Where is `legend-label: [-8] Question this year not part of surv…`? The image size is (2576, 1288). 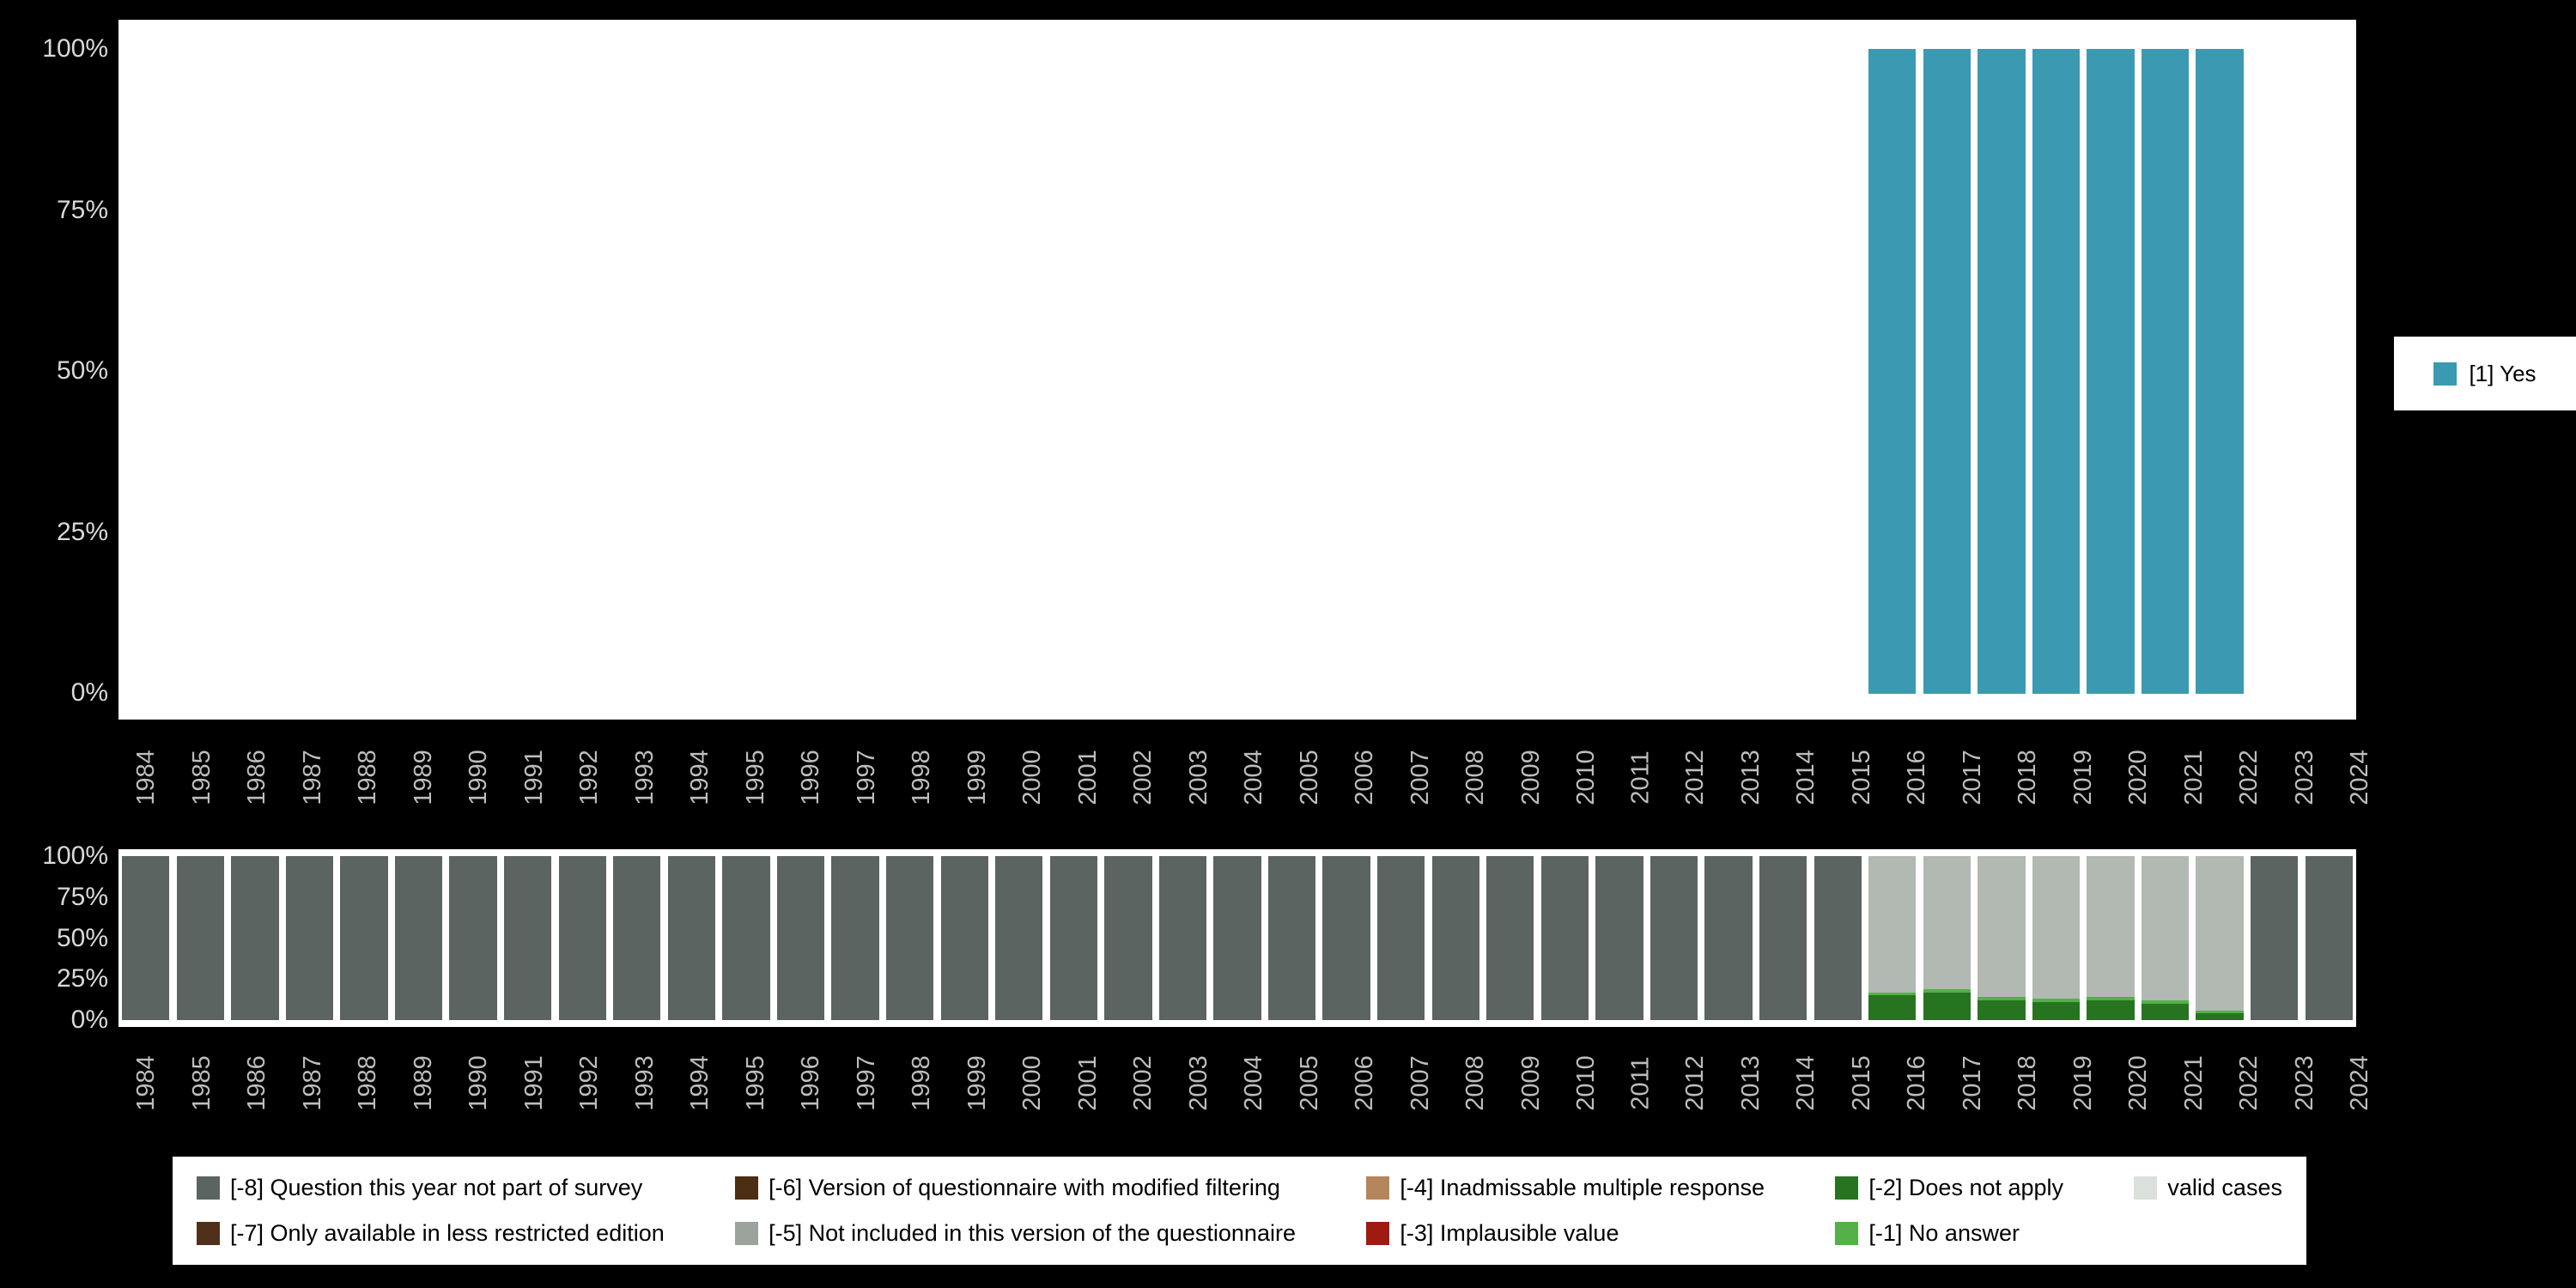 legend-label: [-8] Question this year not part of surv… is located at coordinates (436, 1188).